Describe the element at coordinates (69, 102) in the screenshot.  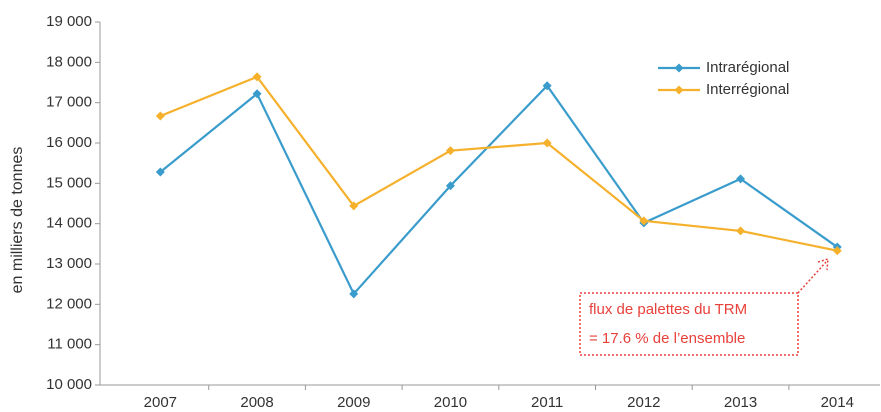
I see `y-tick-label: 17 000` at that location.